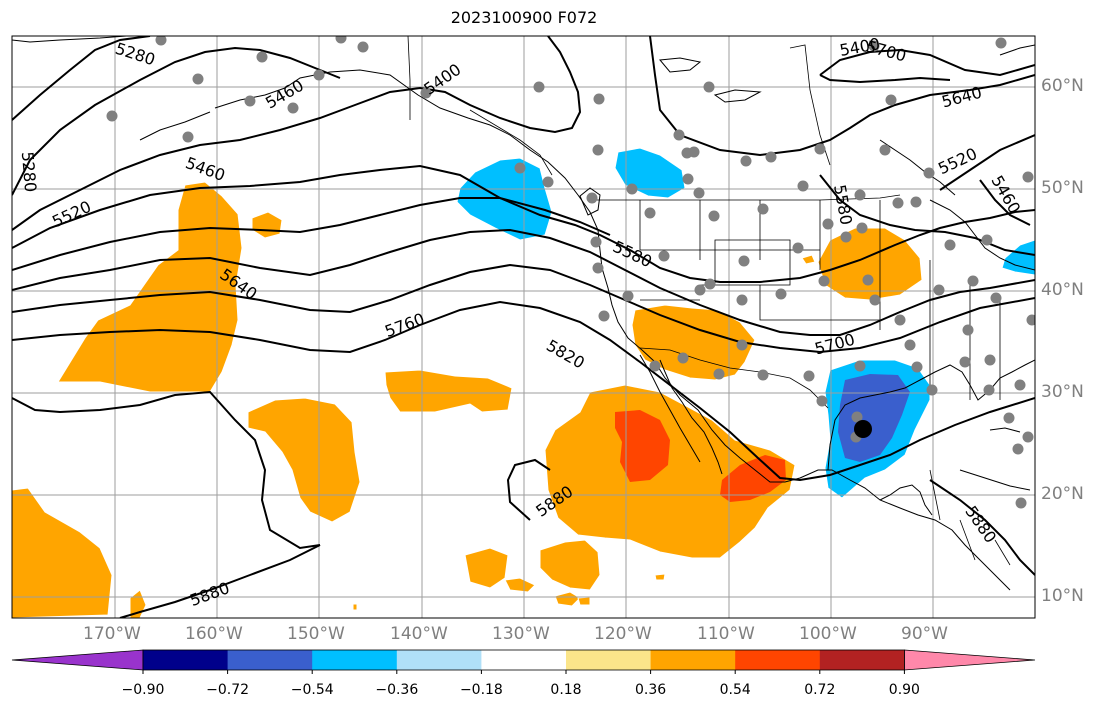 The height and width of the screenshot is (710, 1102). What do you see at coordinates (1062, 188) in the screenshot?
I see `latitude-label: 50°N` at bounding box center [1062, 188].